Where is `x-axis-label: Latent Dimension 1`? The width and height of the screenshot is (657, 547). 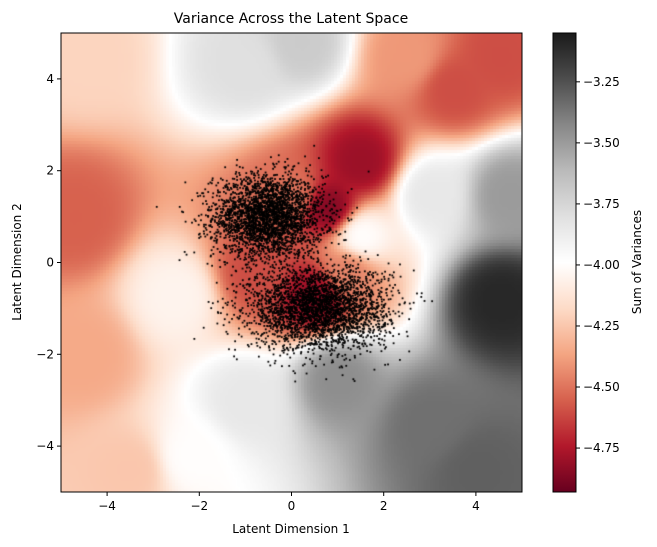 x-axis-label: Latent Dimension 1 is located at coordinates (291, 529).